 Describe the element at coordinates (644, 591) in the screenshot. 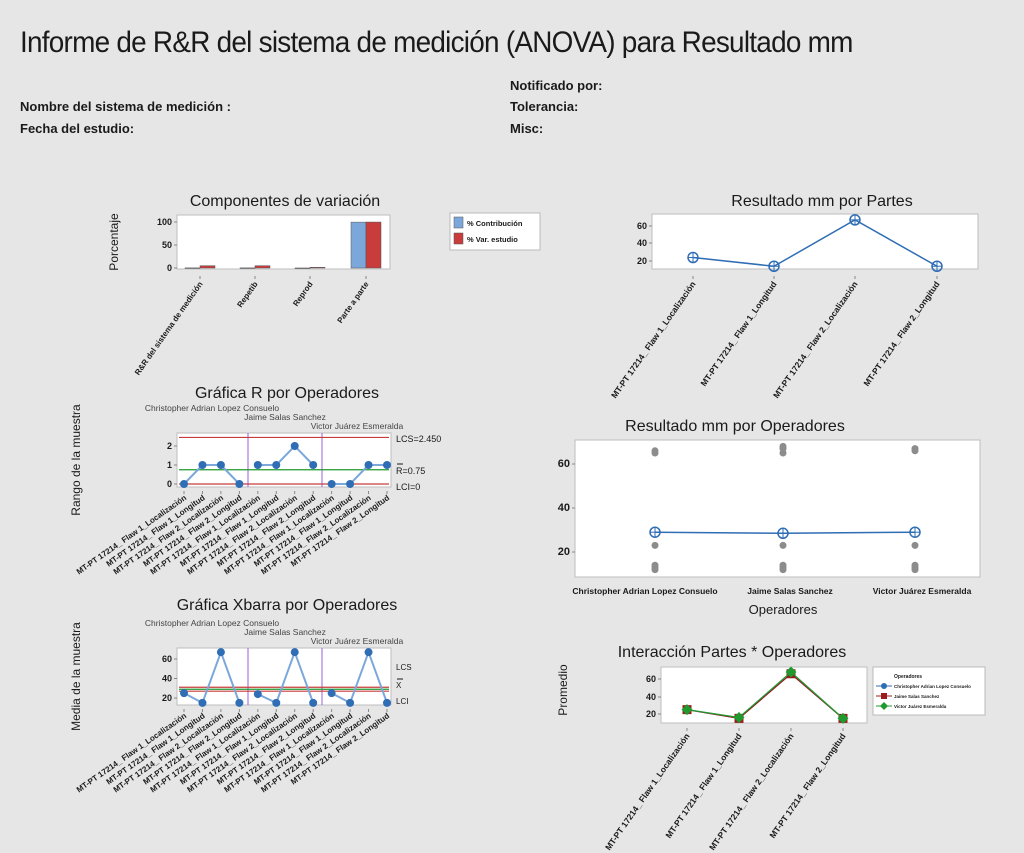

I see `operator-tick-label: Christopher Adrian Lopez Consuelo` at that location.